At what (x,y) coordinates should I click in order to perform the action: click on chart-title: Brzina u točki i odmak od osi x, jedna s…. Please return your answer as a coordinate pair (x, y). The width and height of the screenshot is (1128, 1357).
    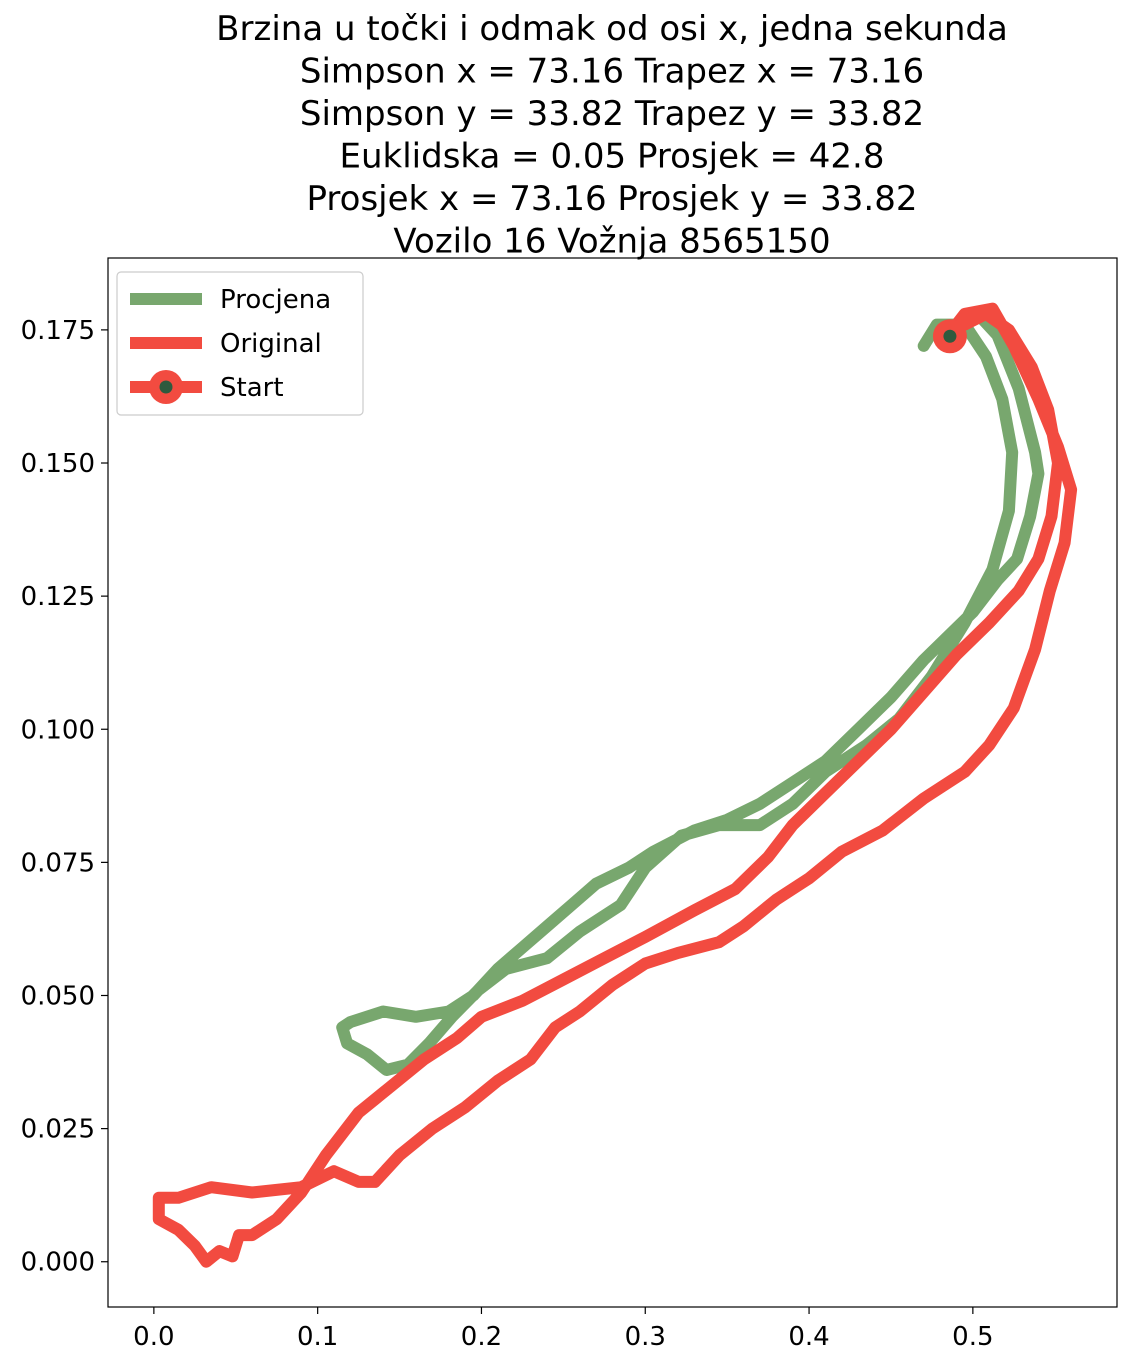
    Looking at the image, I should click on (612, 135).